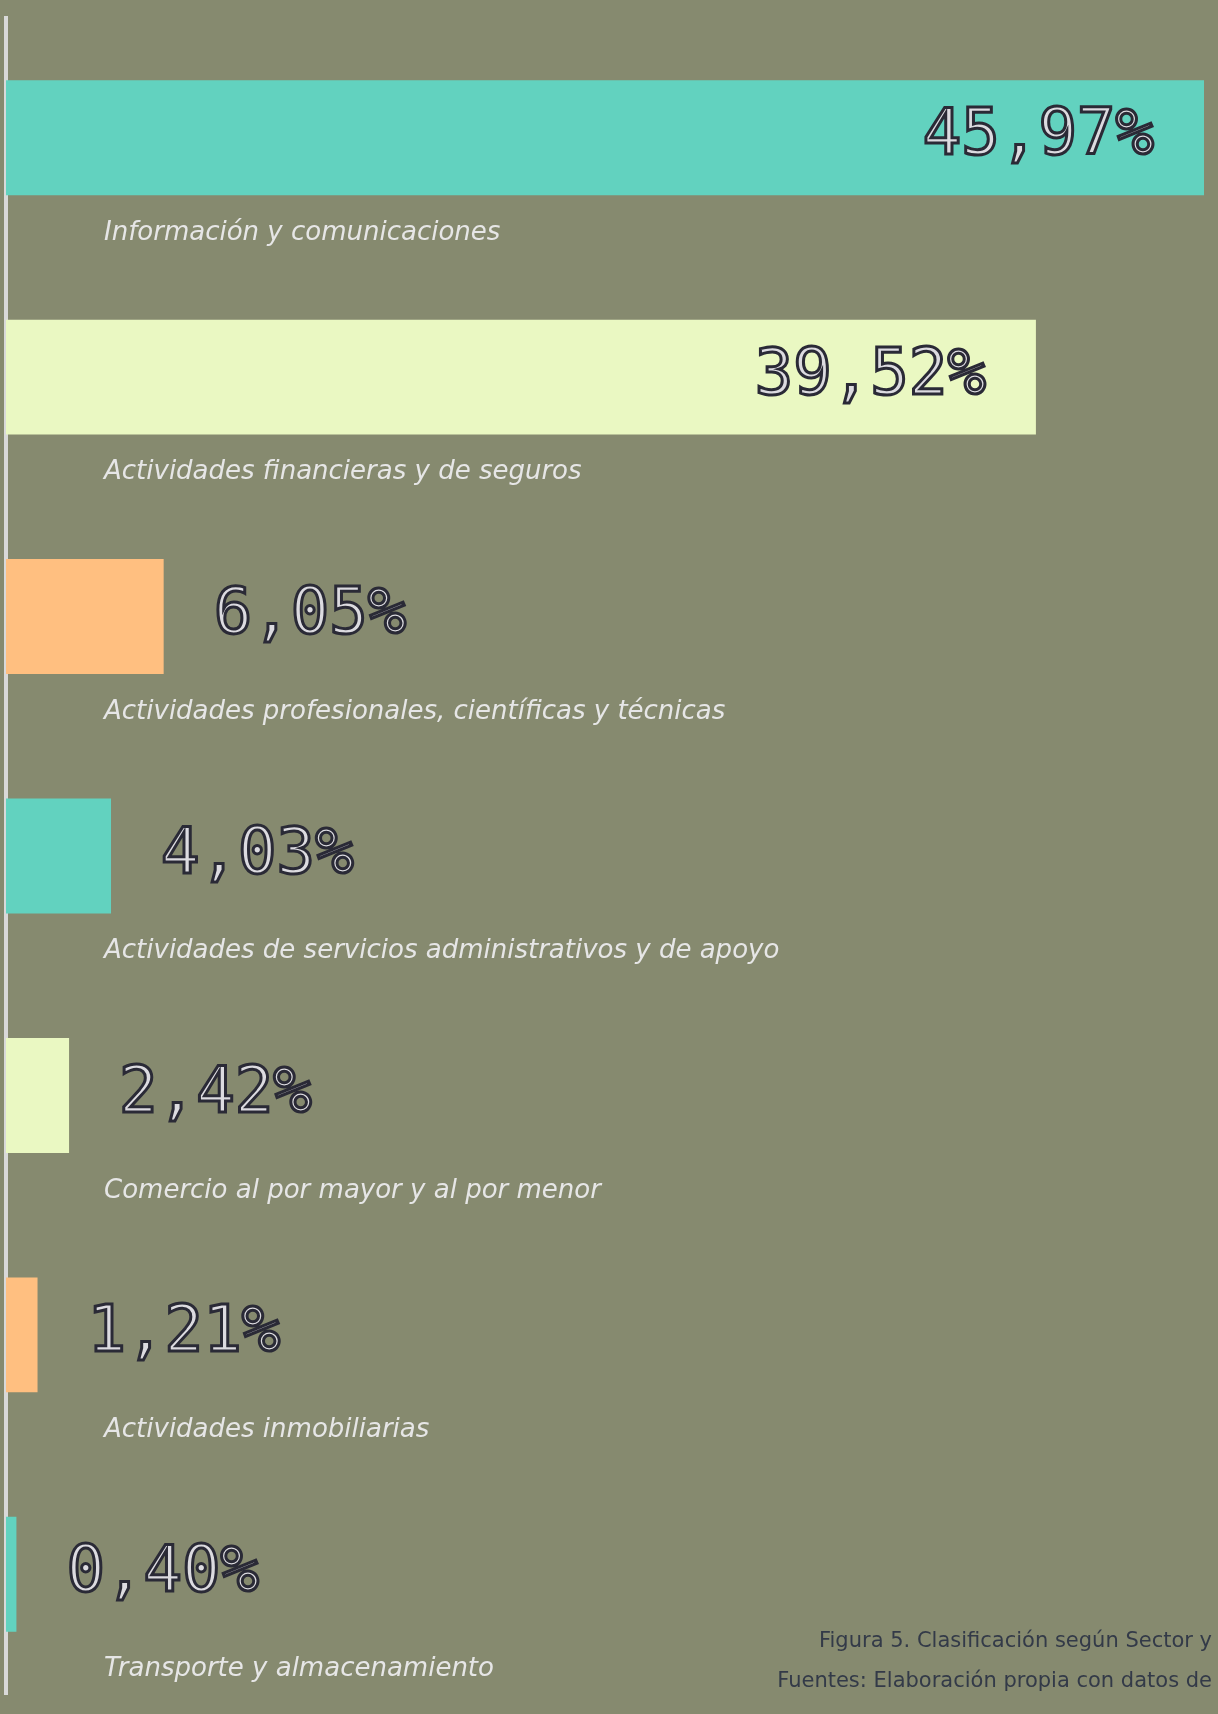 The width and height of the screenshot is (1218, 1714). What do you see at coordinates (1038, 132) in the screenshot?
I see `data-label: 45,97%` at bounding box center [1038, 132].